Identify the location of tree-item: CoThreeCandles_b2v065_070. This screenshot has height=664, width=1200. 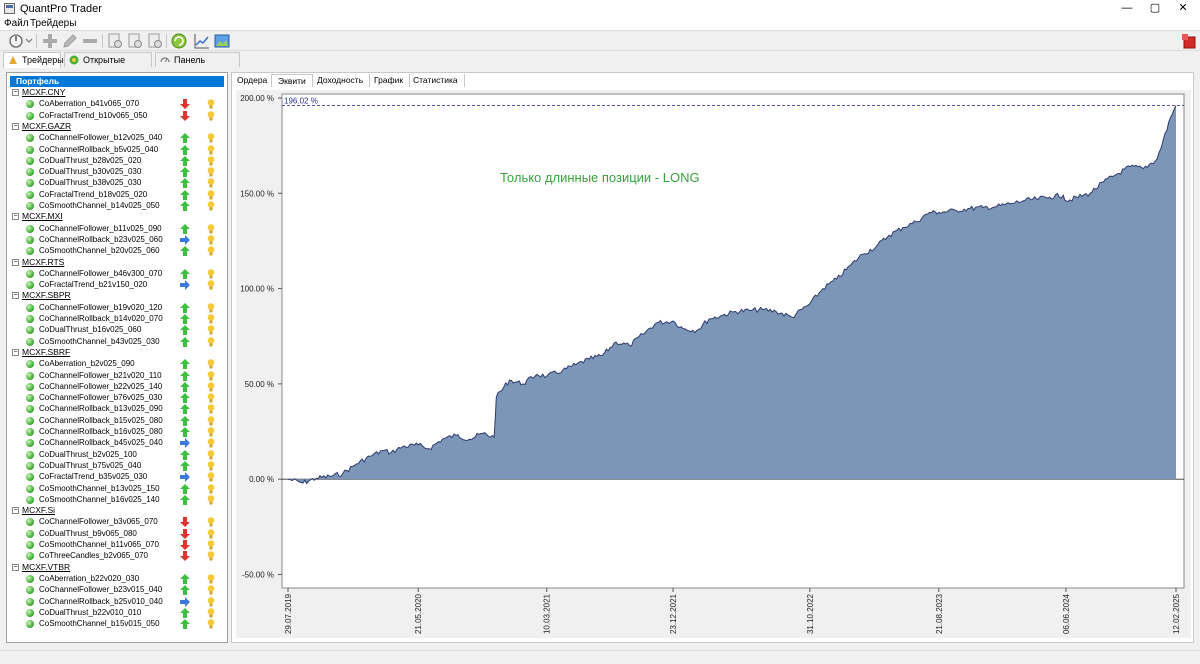
(117, 556).